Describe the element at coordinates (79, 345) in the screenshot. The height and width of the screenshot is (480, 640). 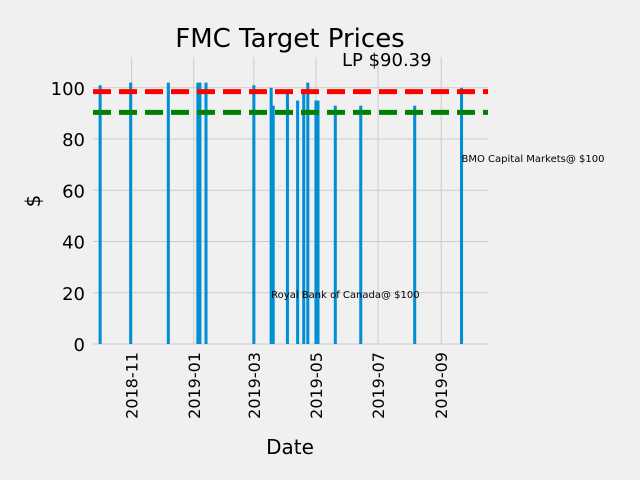
I see `y-tick-label: 0` at that location.